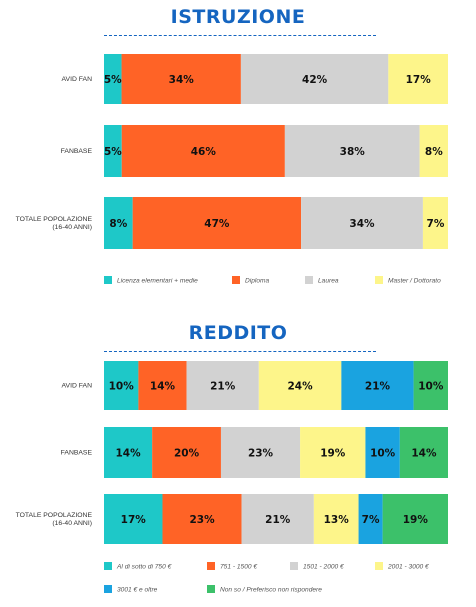  I want to click on istruzione-bar-row0-seg0, so click(113, 79).